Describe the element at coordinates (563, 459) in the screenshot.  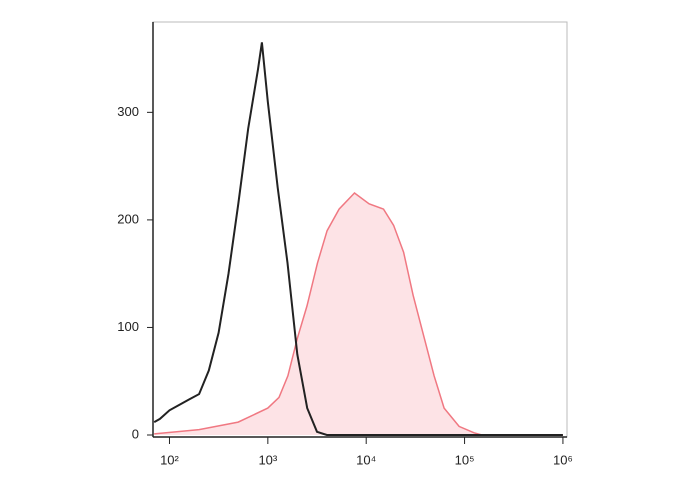
I see `x-tick-label: 10⁶` at that location.